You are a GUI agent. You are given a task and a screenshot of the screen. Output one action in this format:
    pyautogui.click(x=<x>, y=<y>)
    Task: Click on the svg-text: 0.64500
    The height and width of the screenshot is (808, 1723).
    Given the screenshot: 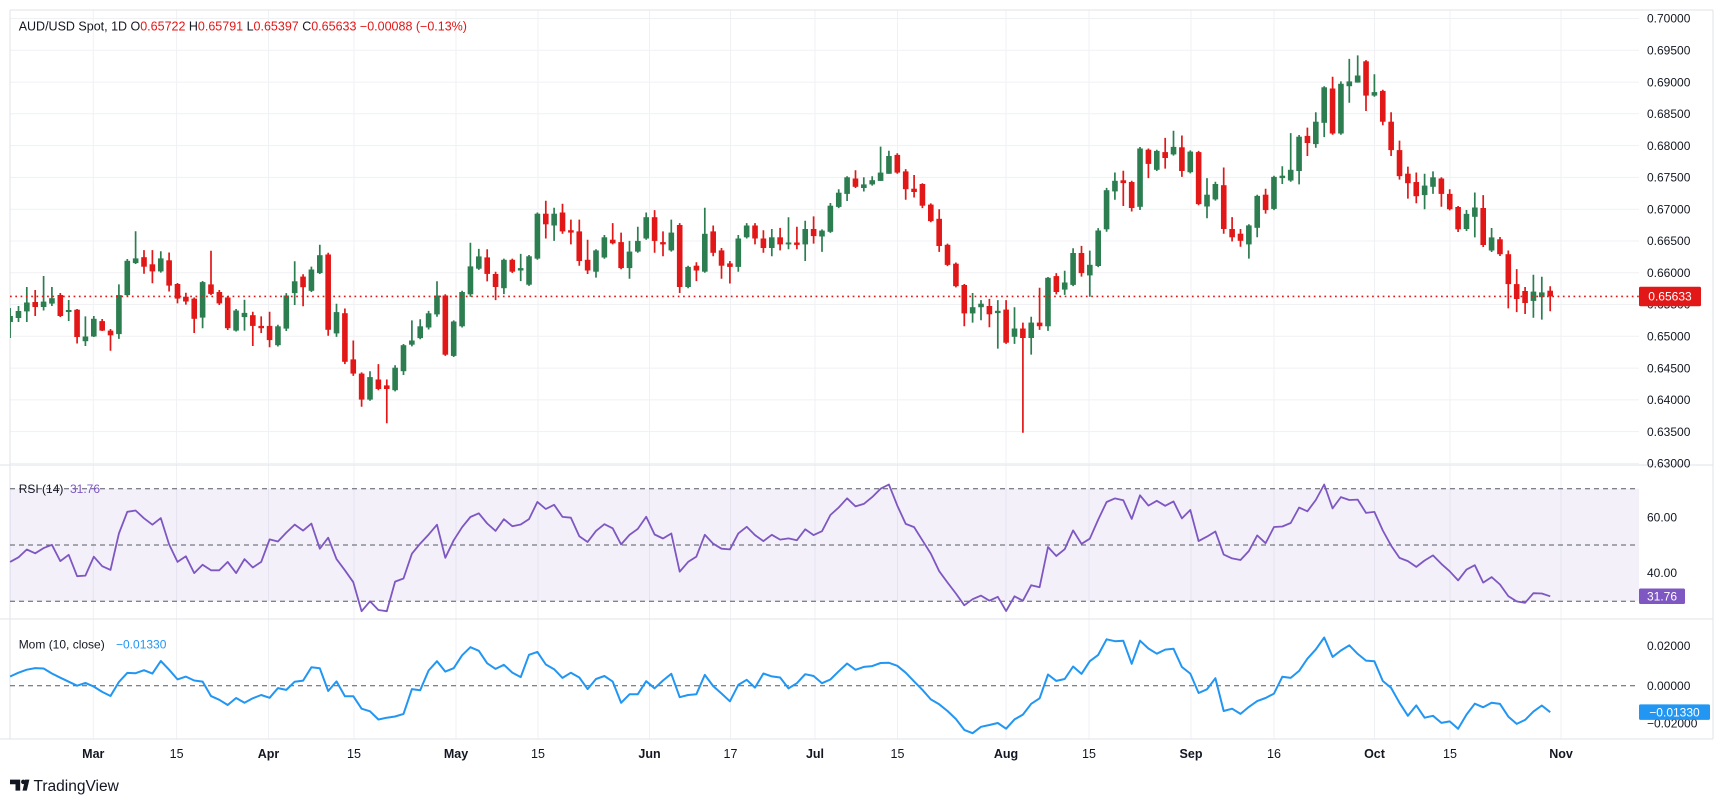 What is the action you would take?
    pyautogui.click(x=1669, y=368)
    